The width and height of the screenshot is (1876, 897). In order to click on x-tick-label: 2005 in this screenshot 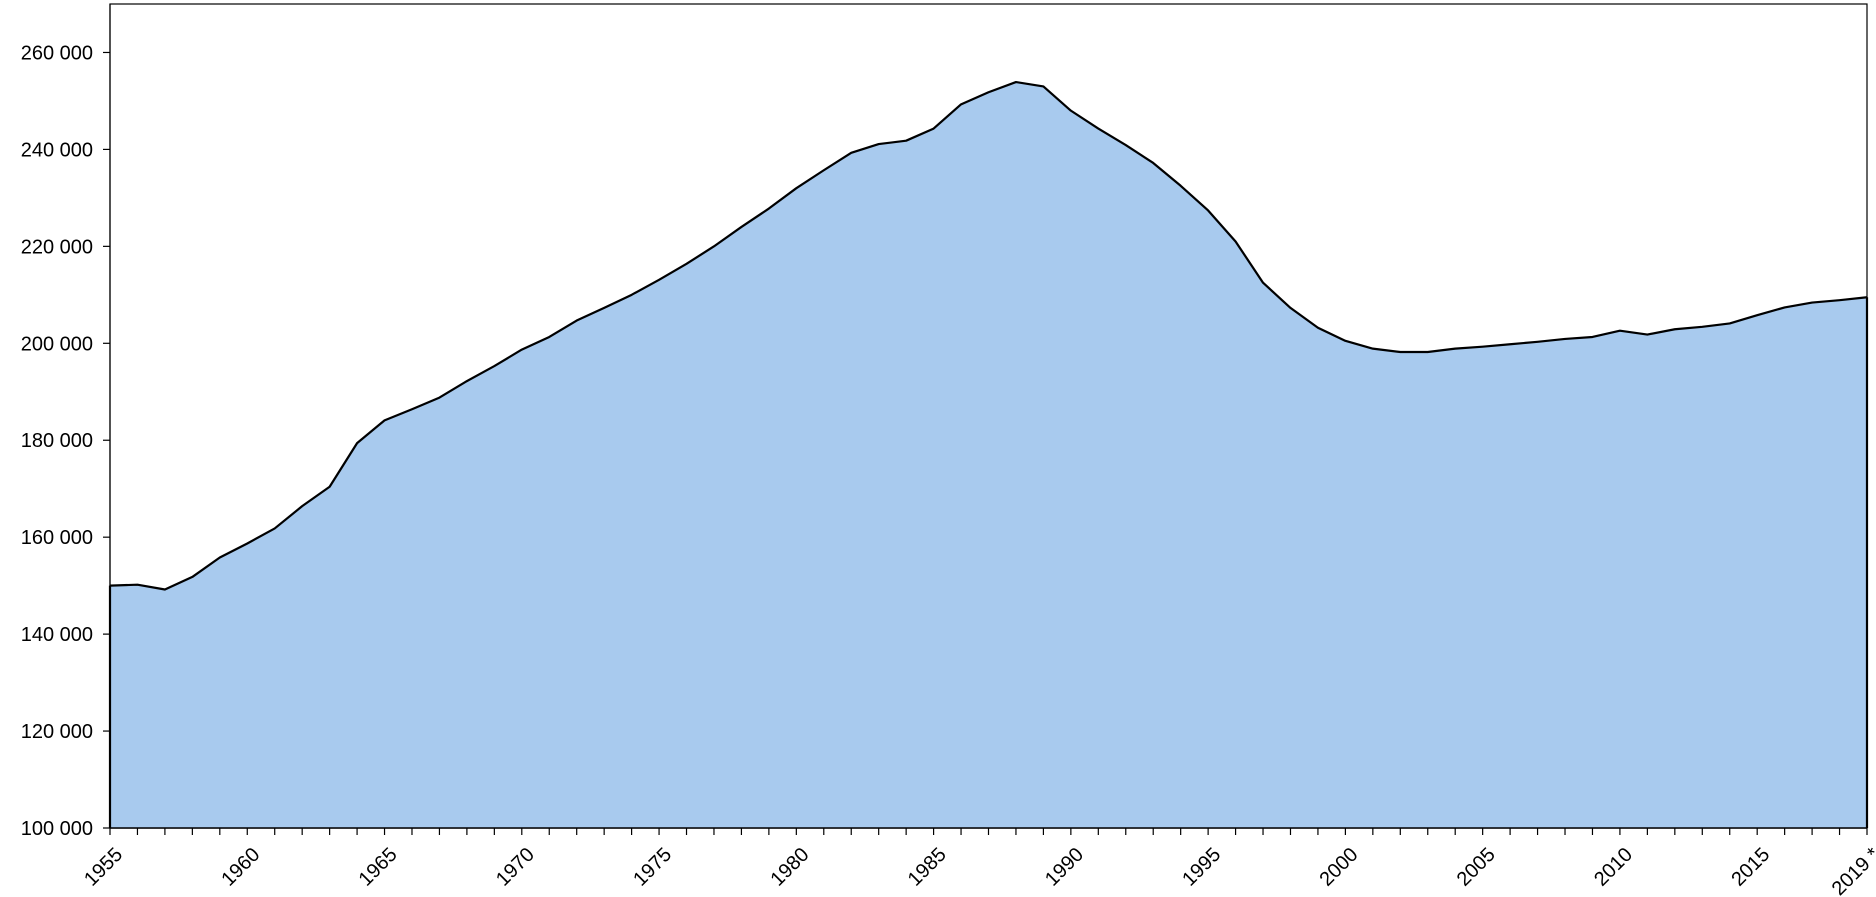, I will do `click(1476, 867)`.